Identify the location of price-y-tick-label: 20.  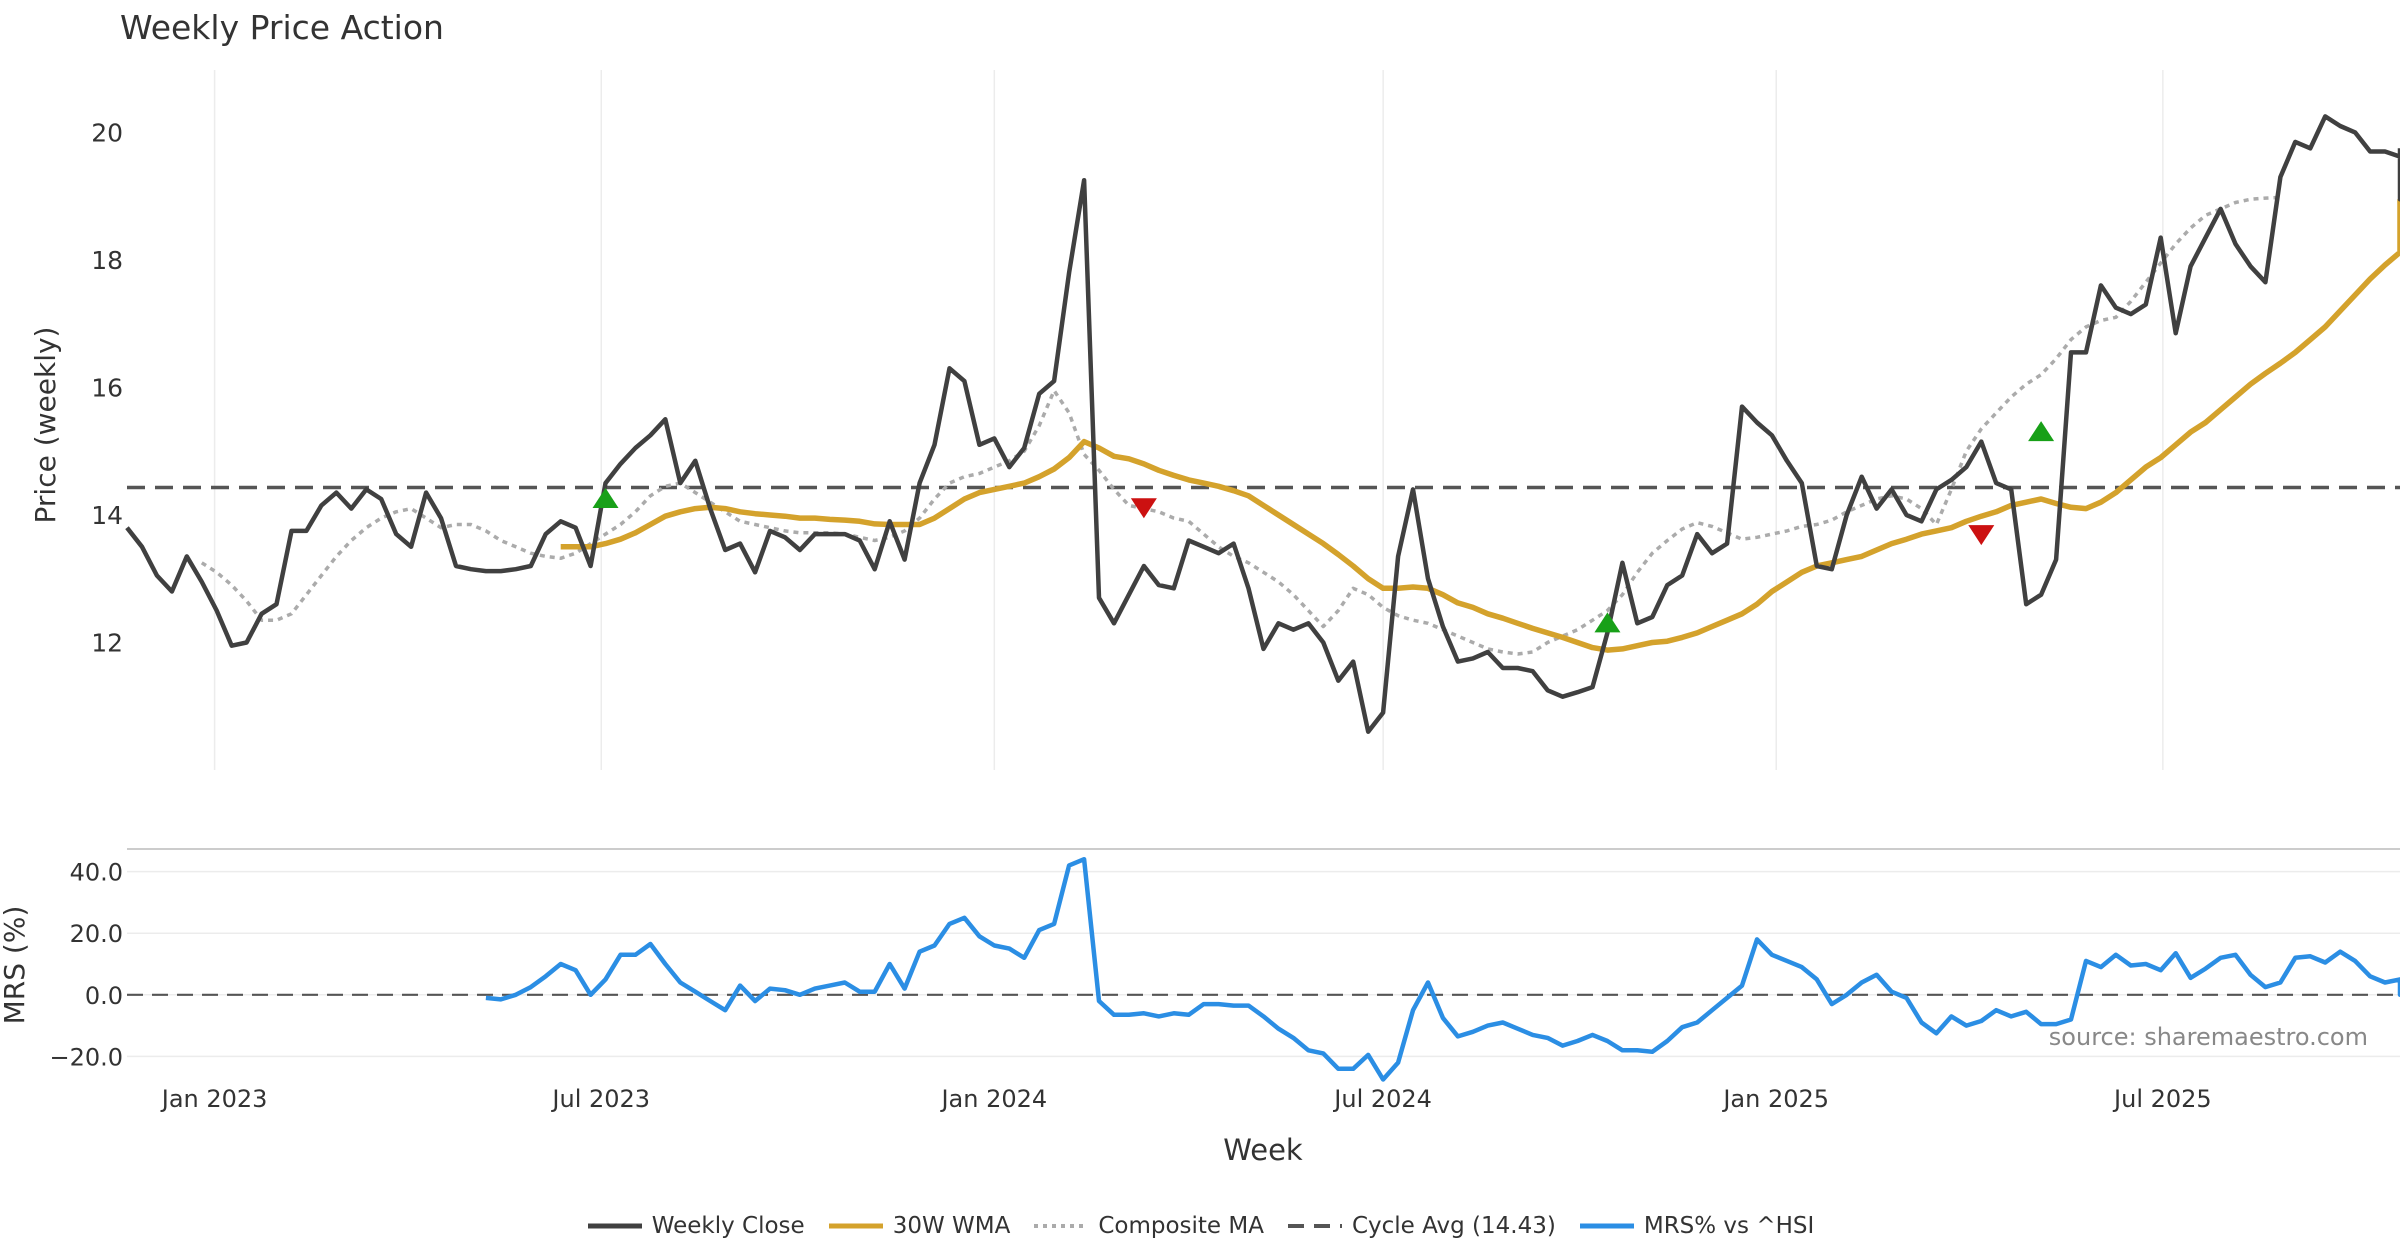
(107, 132).